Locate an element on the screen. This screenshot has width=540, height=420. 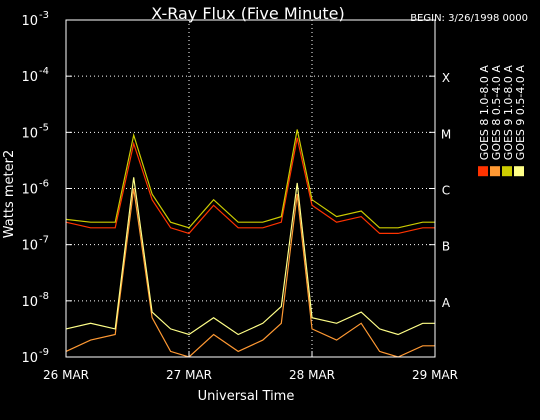
legend-label: GOES 9 1.0-8.0 A is located at coordinates (508, 113).